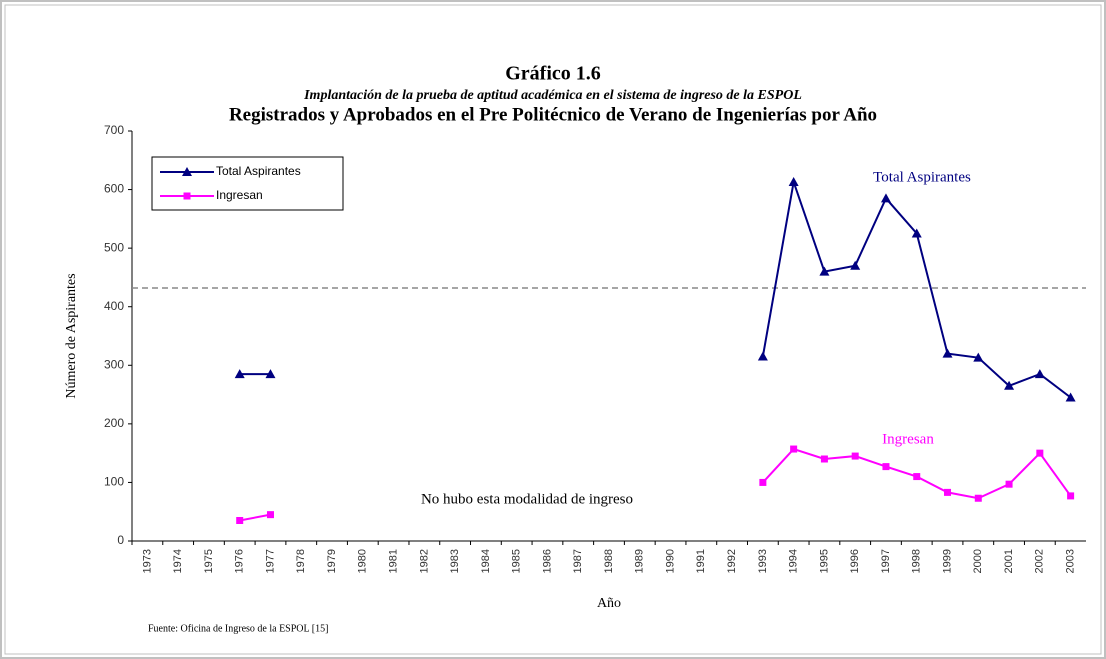 Image resolution: width=1106 pixels, height=659 pixels. I want to click on x-axis-label: Año, so click(609, 603).